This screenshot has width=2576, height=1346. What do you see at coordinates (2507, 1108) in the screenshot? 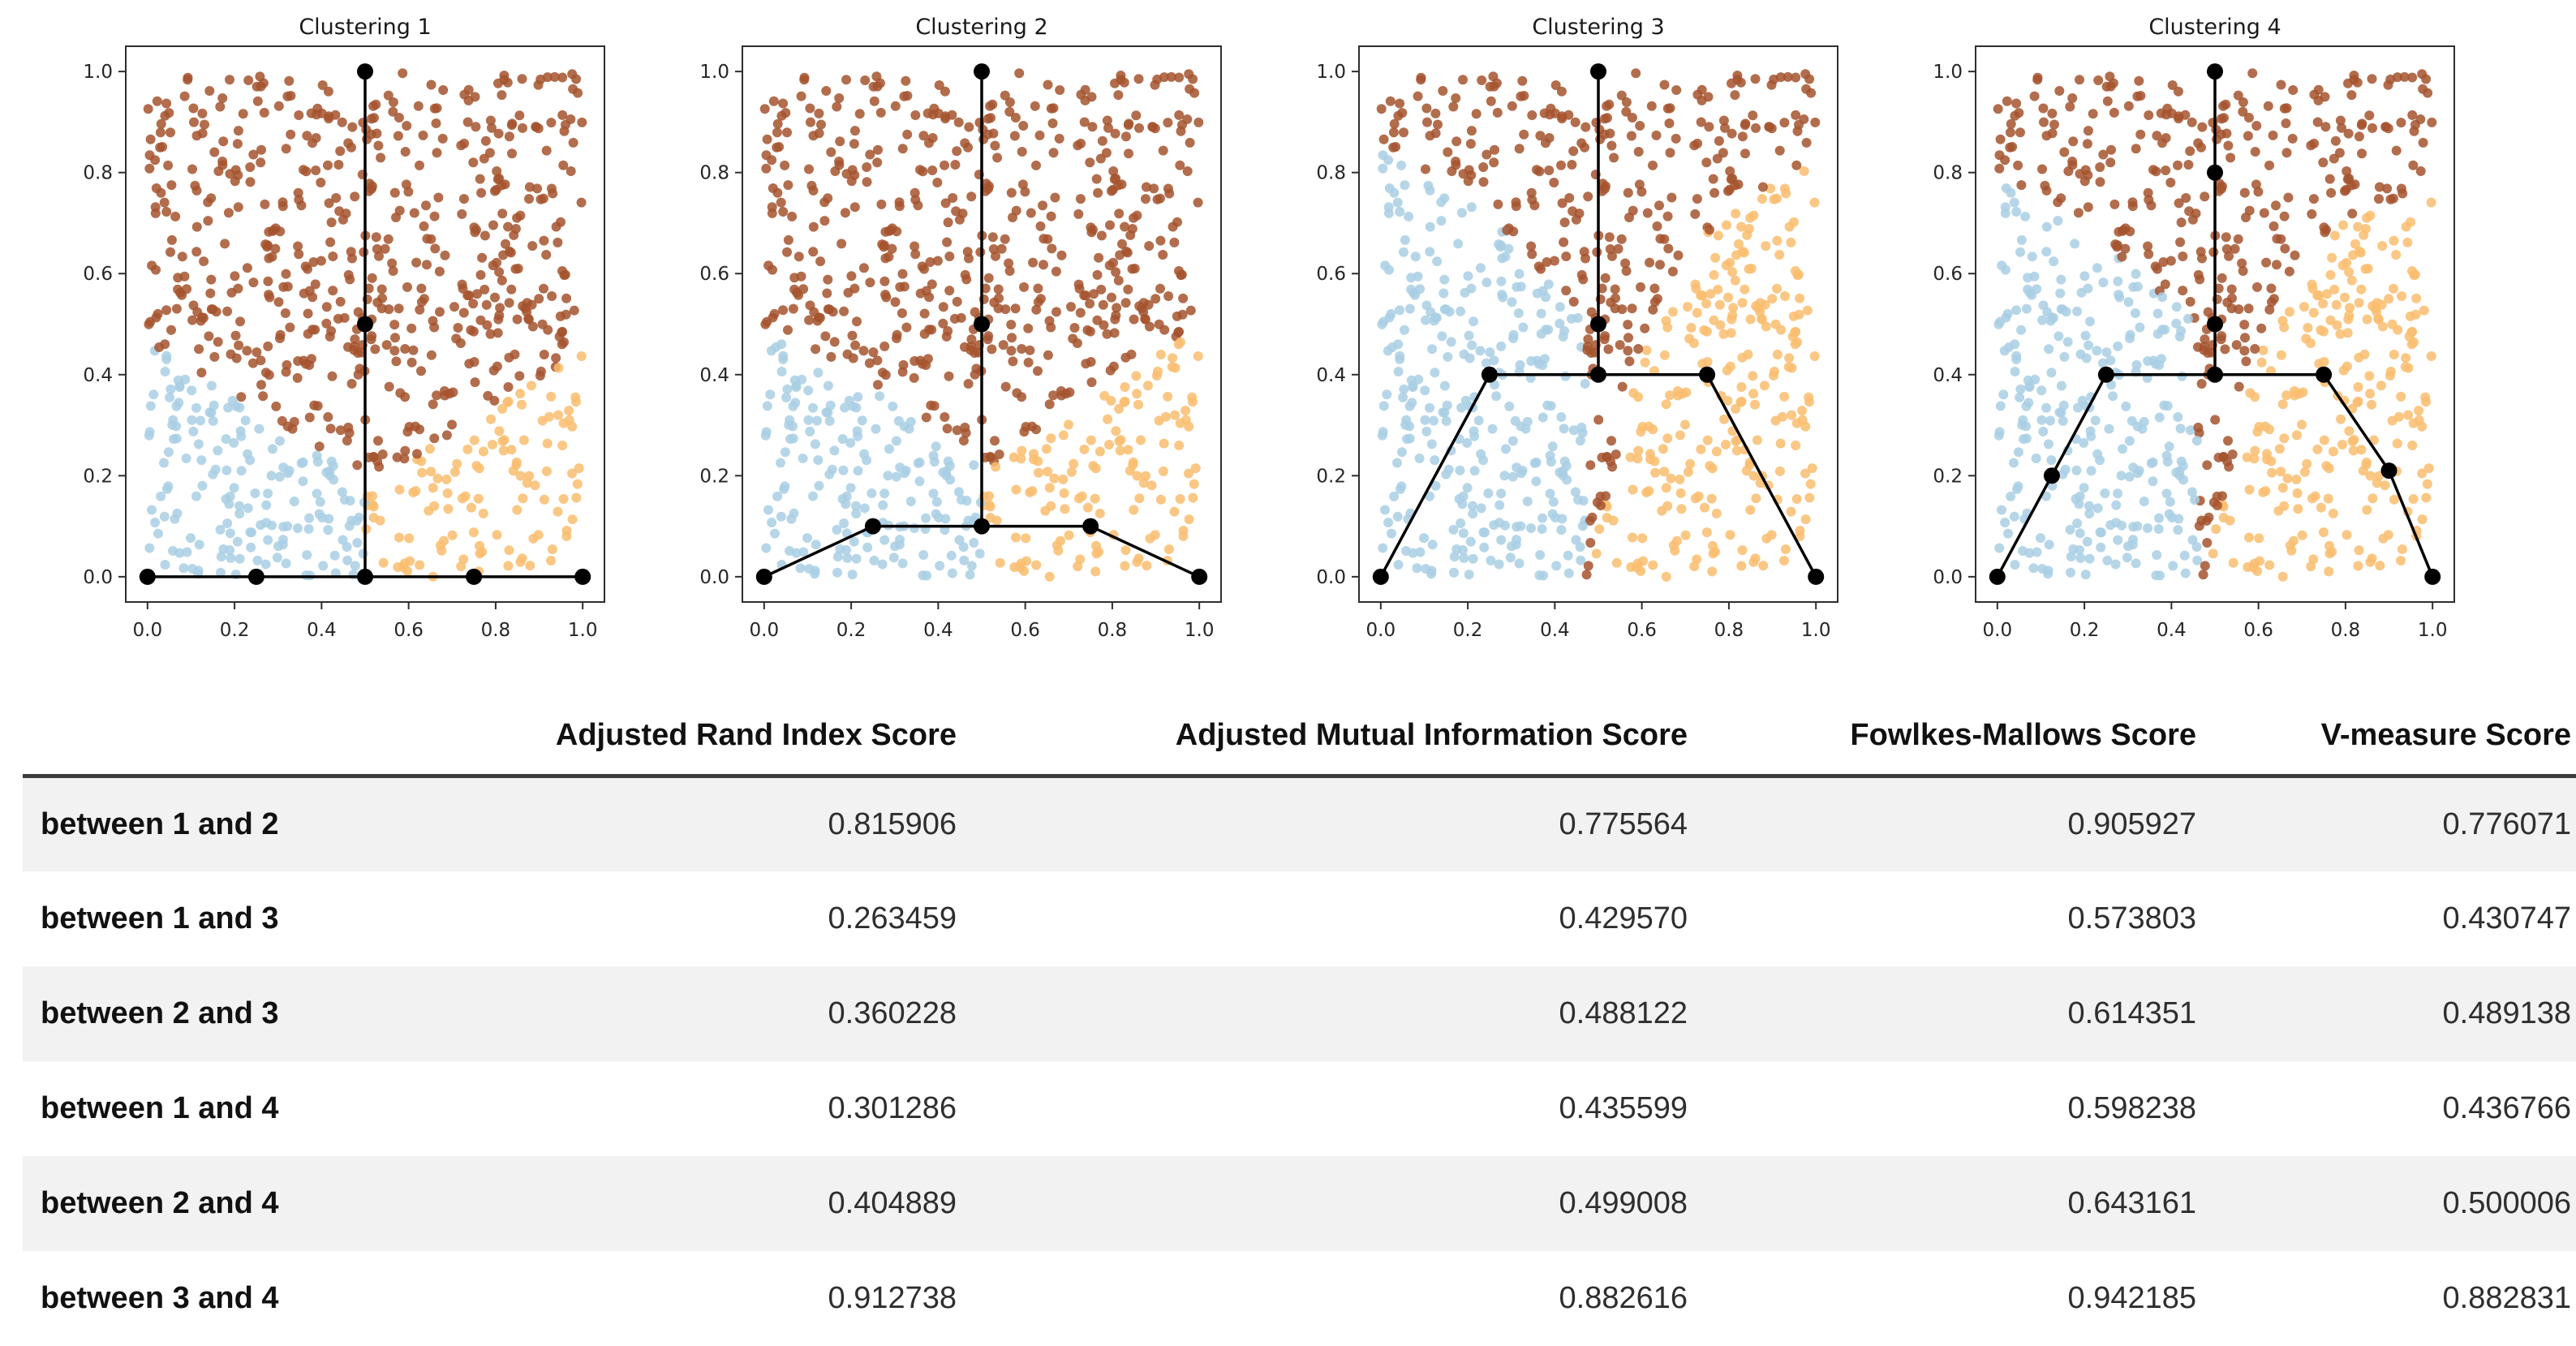
I see `metric-value: 0.436766` at bounding box center [2507, 1108].